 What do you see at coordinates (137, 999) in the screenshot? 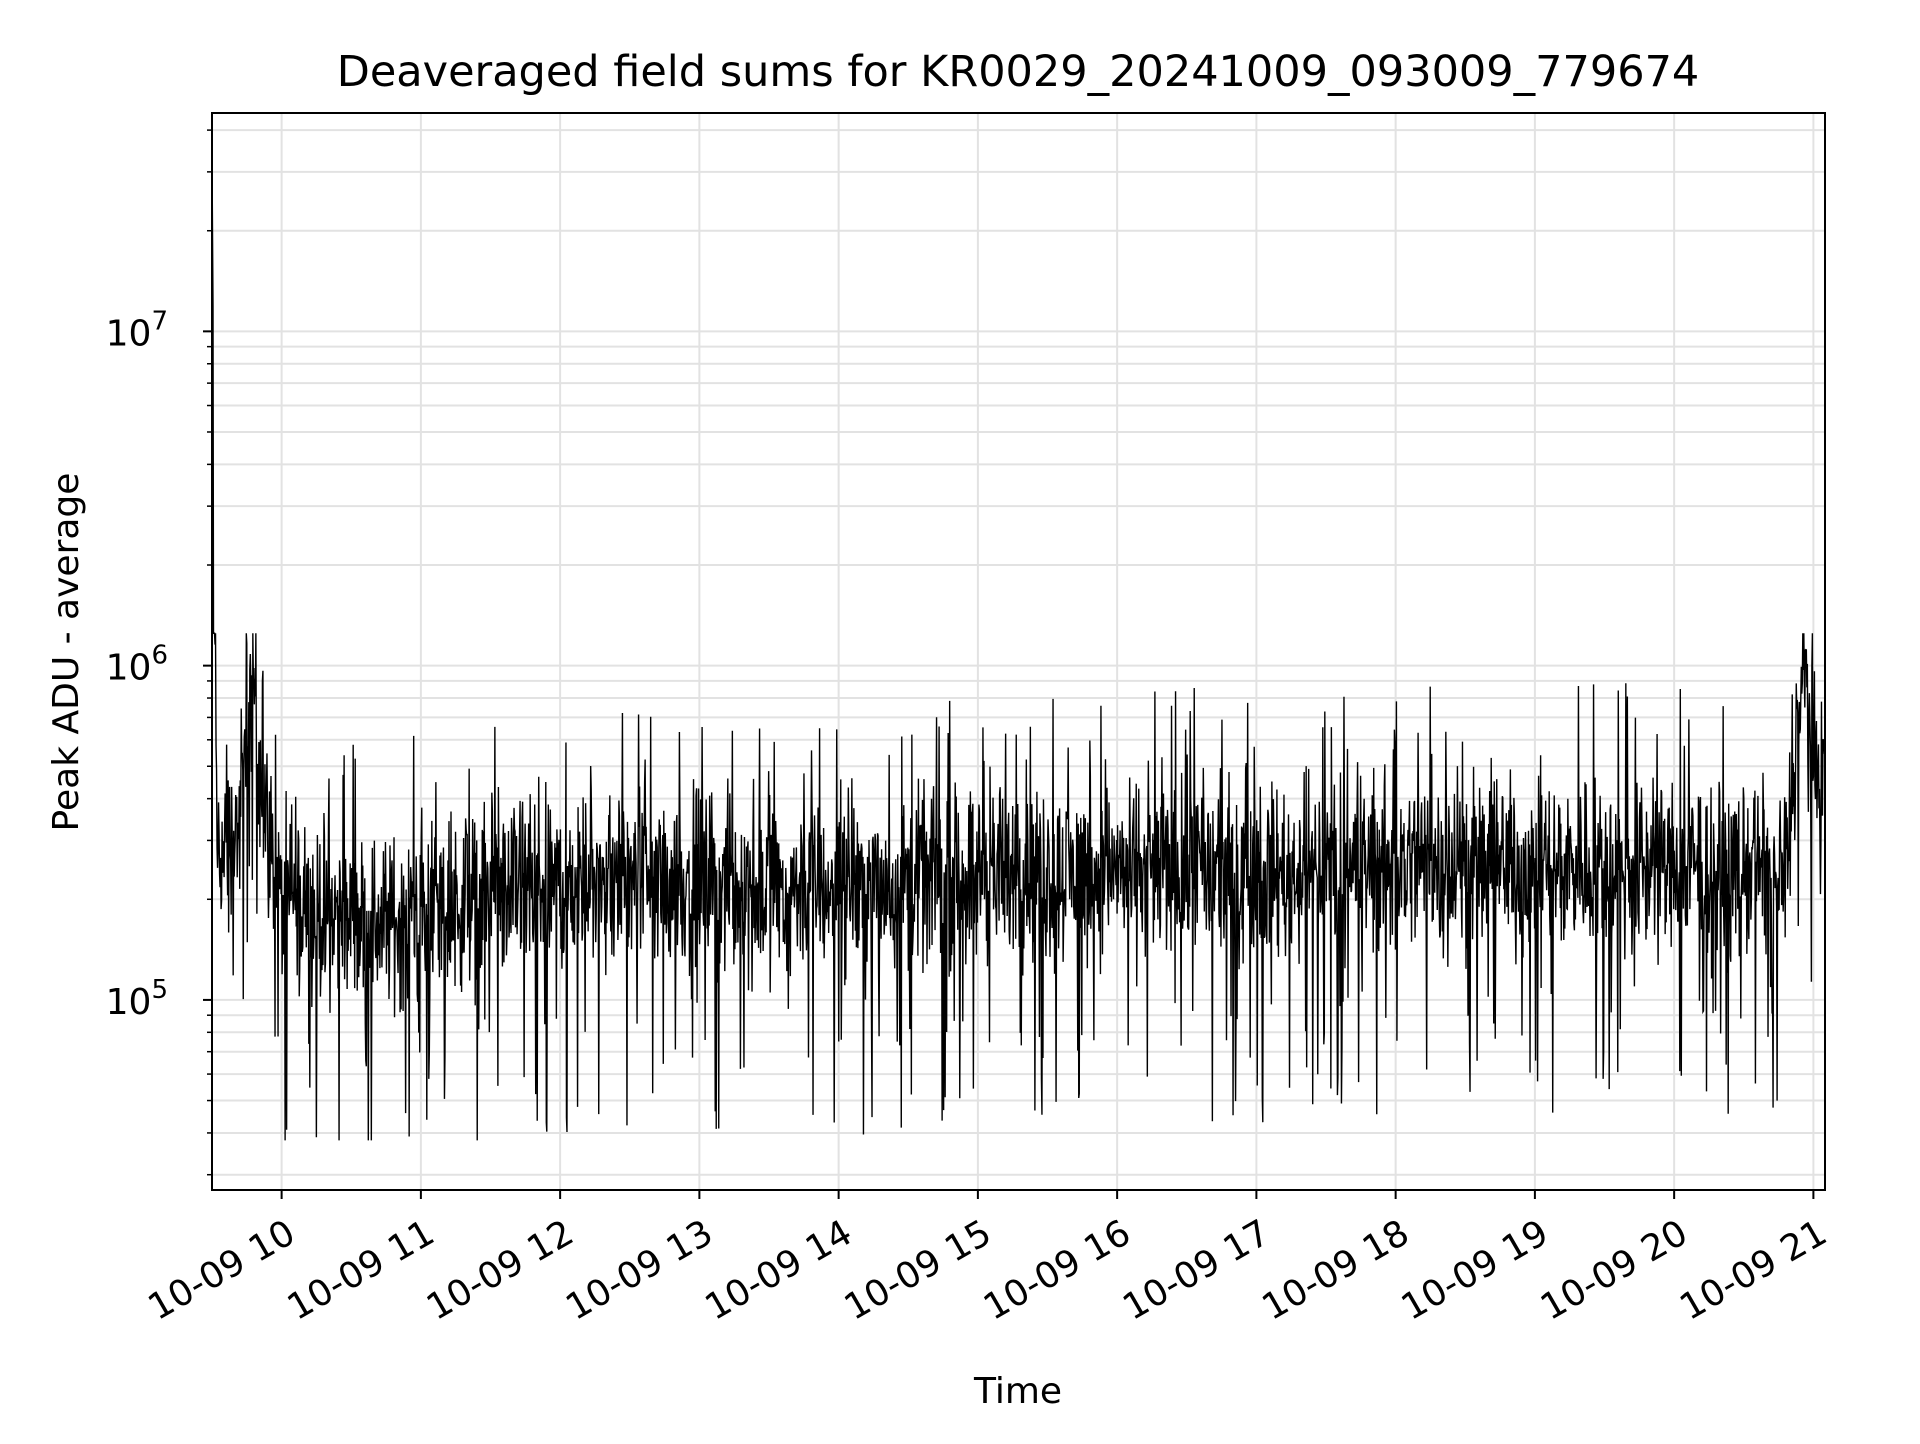
I see `y-tick-label: 10⁵` at bounding box center [137, 999].